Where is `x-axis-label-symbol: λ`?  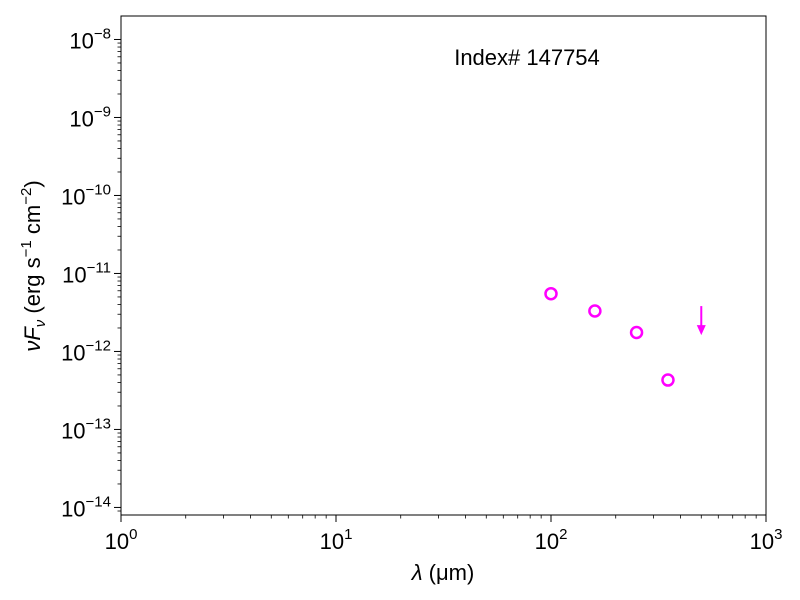 x-axis-label-symbol: λ is located at coordinates (417, 572).